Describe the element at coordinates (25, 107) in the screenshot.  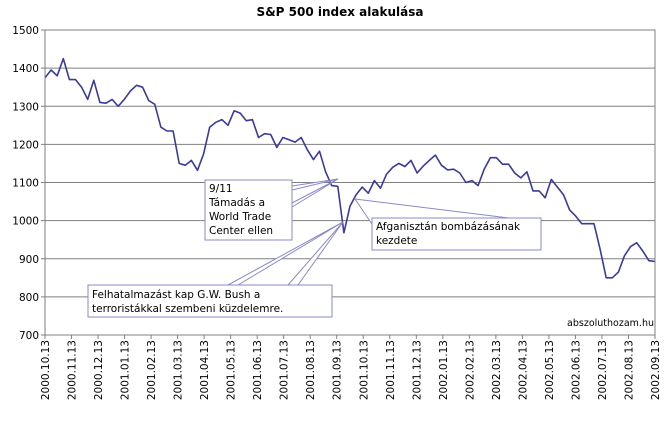
I see `y-tick-label: 1300` at that location.